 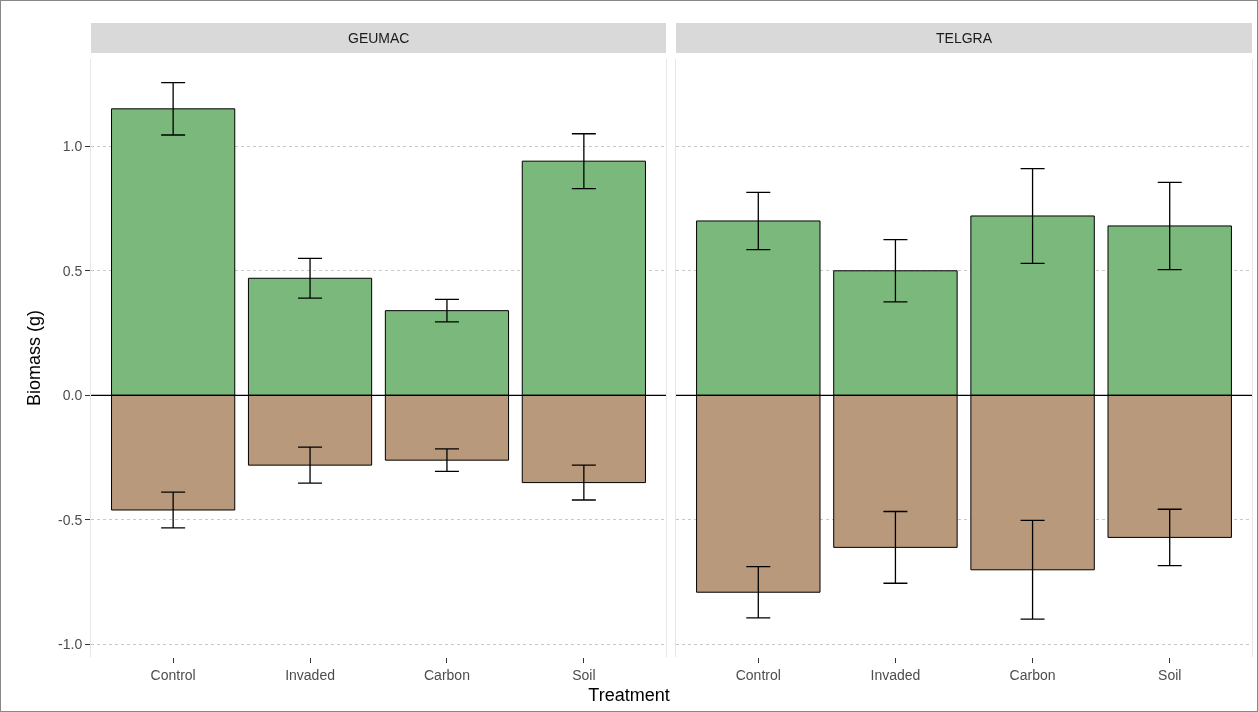 I want to click on x-axis-title: Treatment, so click(x=629, y=695).